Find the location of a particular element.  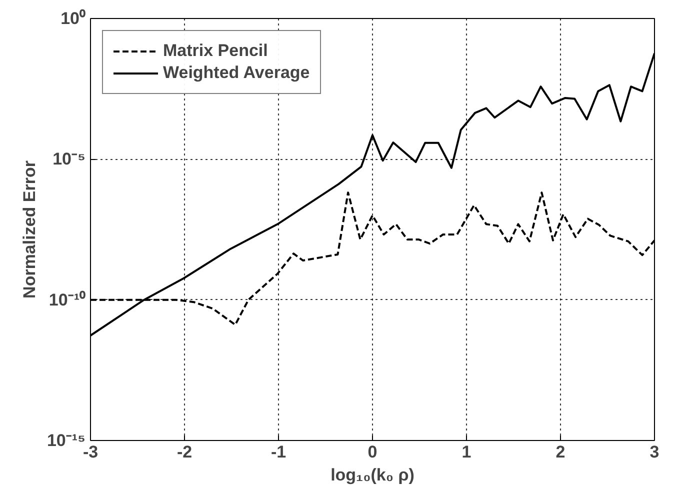

x-tick-label: -2 is located at coordinates (184, 452).